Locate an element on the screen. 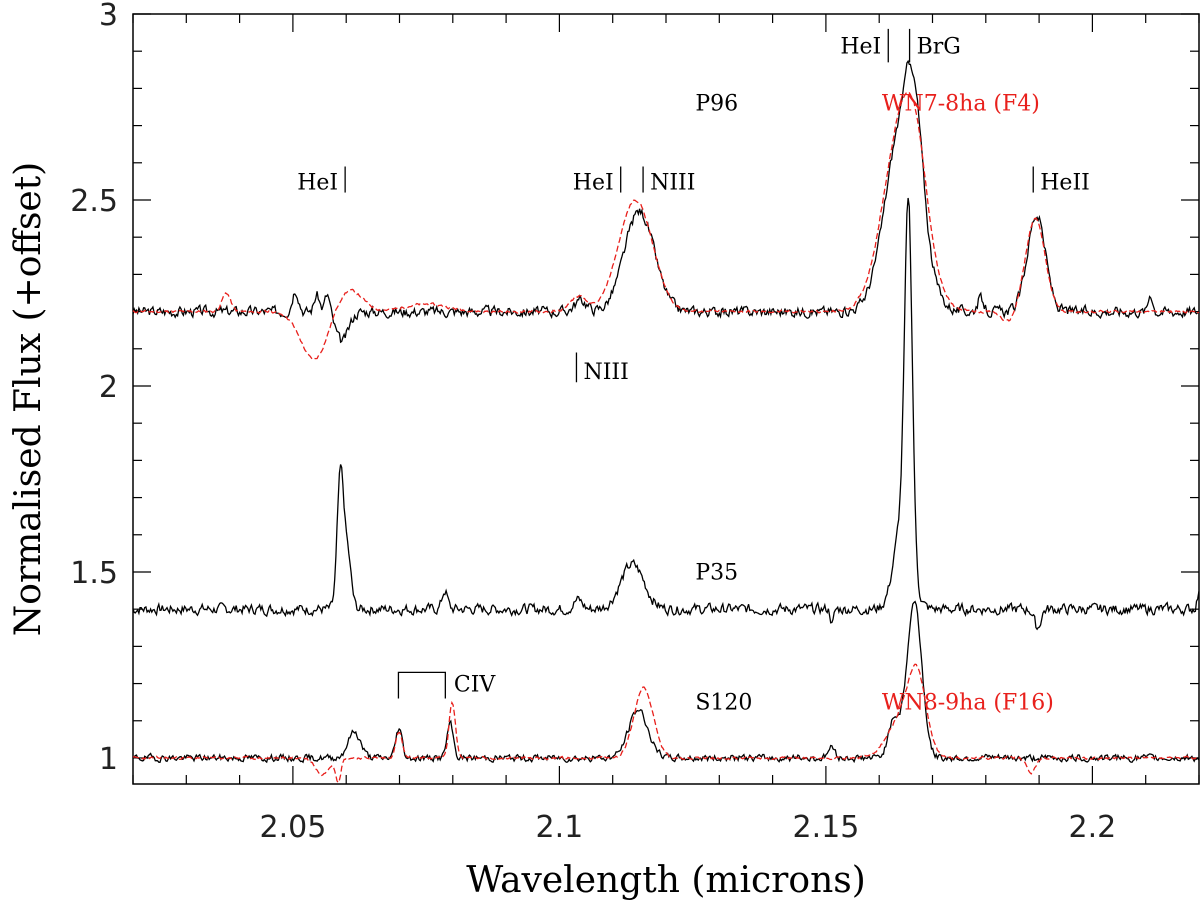 This screenshot has height=910, width=1200. x-tick-label: 2.2 is located at coordinates (1093, 827).